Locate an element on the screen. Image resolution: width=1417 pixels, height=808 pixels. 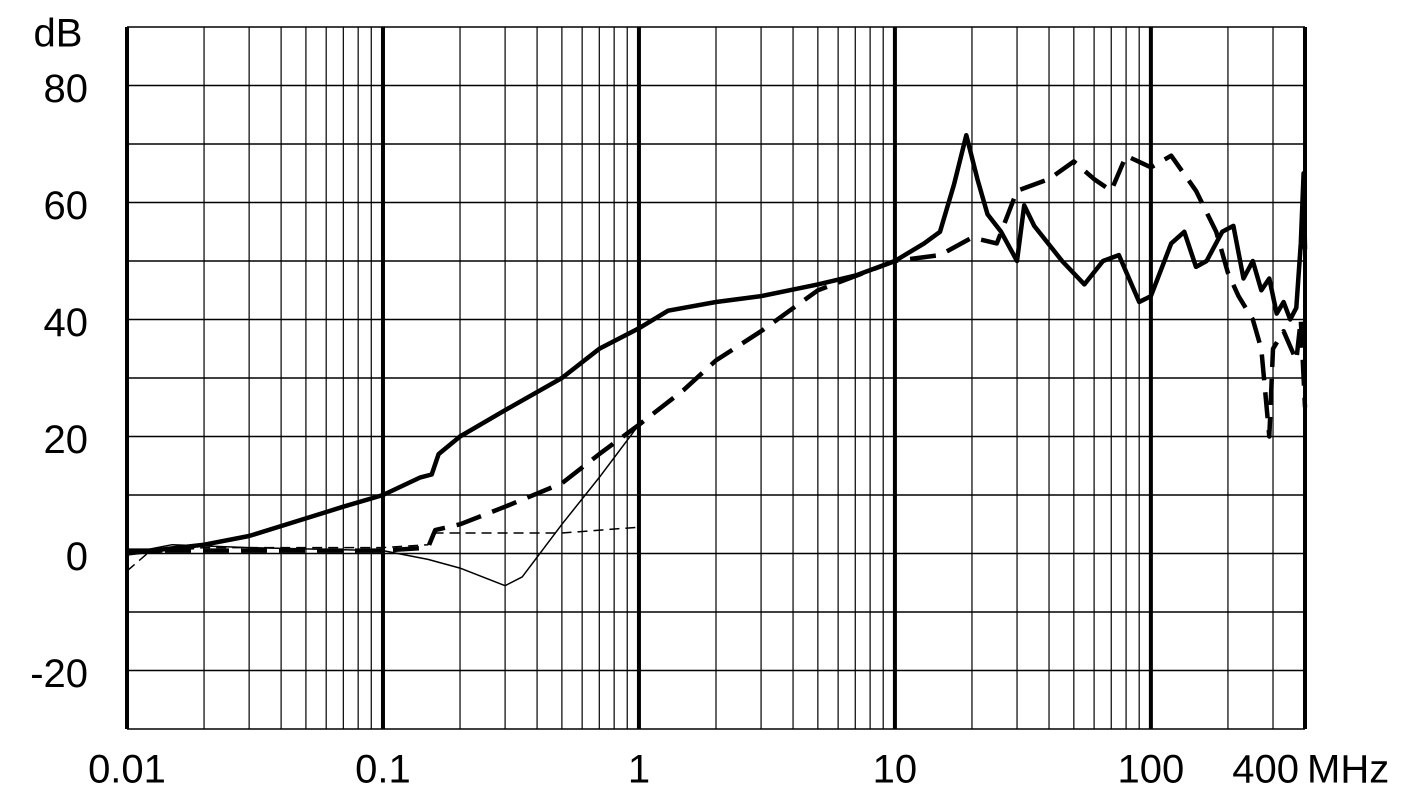
y-tick-label: 0 is located at coordinates (77, 557).